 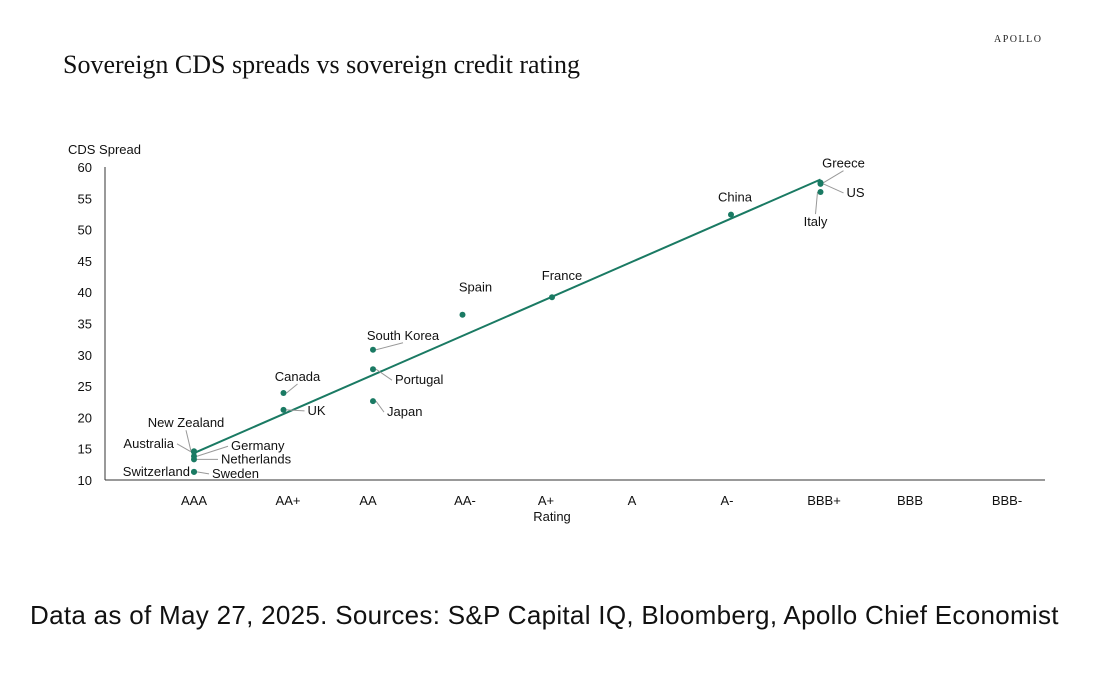 What do you see at coordinates (194, 456) in the screenshot?
I see `data-point-germany` at bounding box center [194, 456].